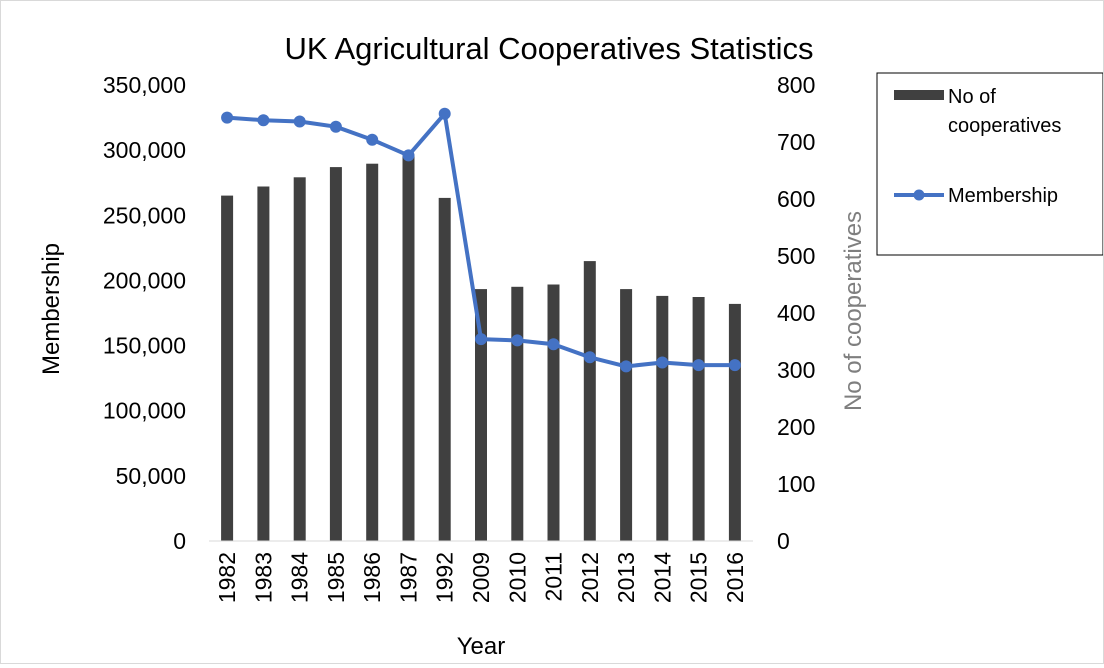  I want to click on membership-point-1982, so click(227, 117).